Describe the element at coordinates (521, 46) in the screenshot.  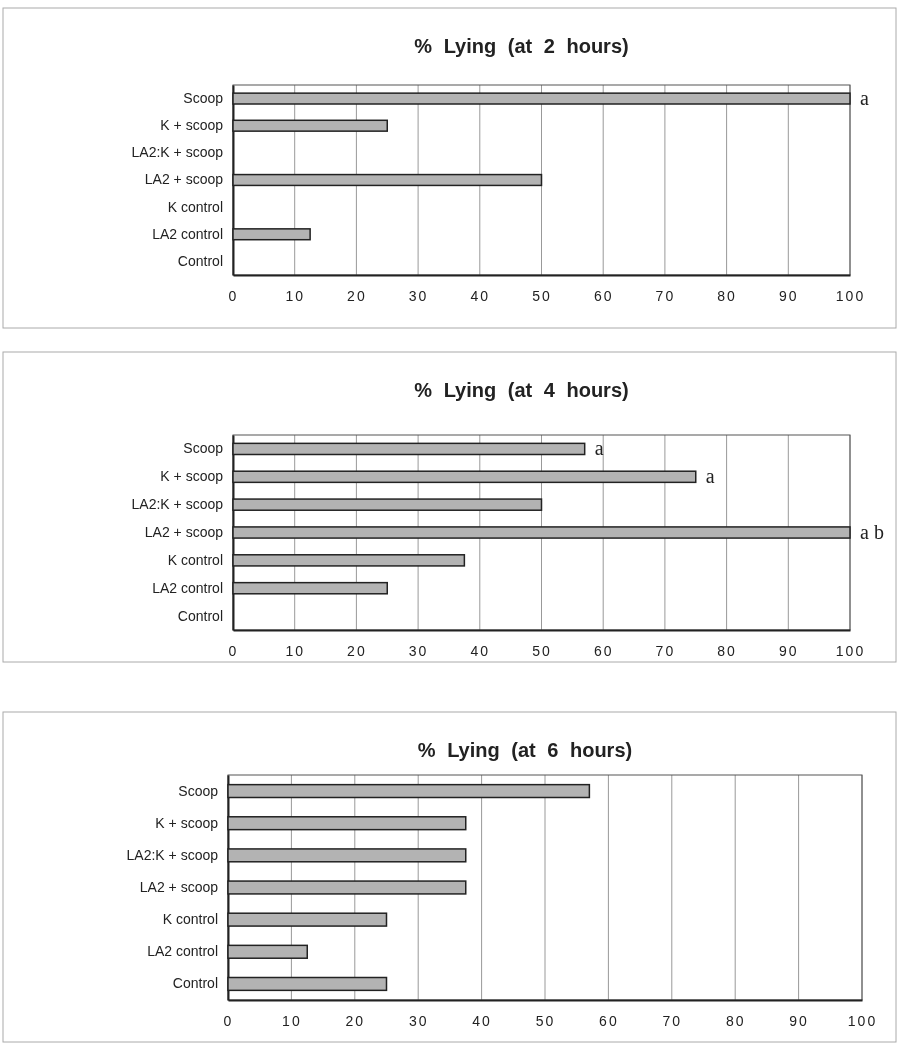
I see `chart-title: % Lying (at 2 hours)` at that location.